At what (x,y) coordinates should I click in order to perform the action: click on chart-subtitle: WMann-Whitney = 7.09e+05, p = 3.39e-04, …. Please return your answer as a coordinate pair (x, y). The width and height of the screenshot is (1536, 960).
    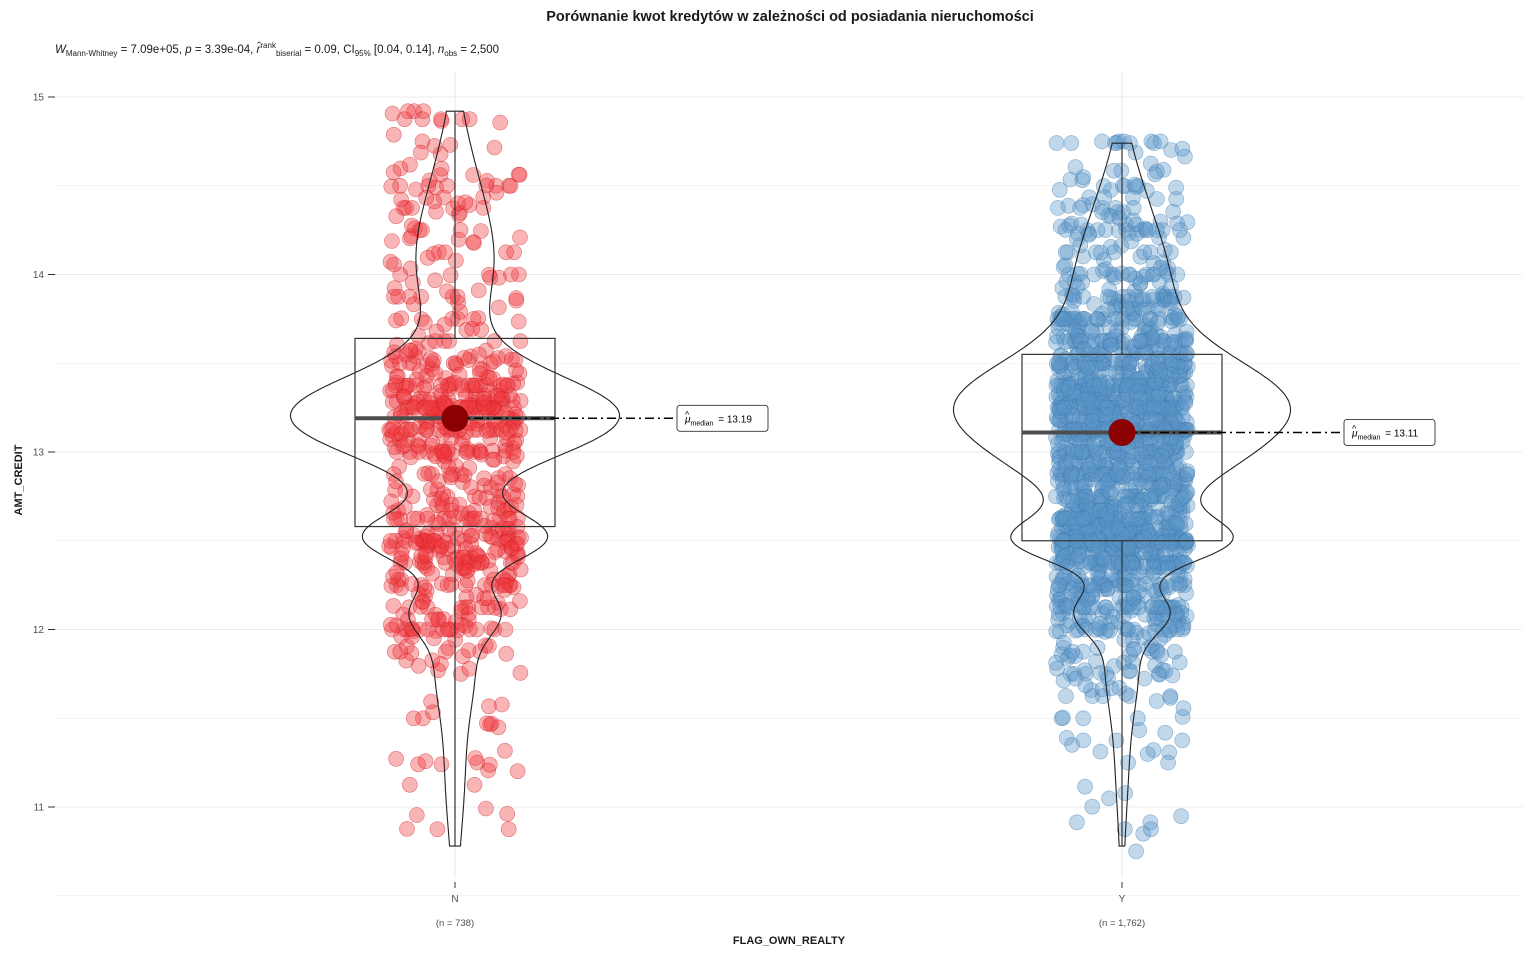
    Looking at the image, I should click on (277, 50).